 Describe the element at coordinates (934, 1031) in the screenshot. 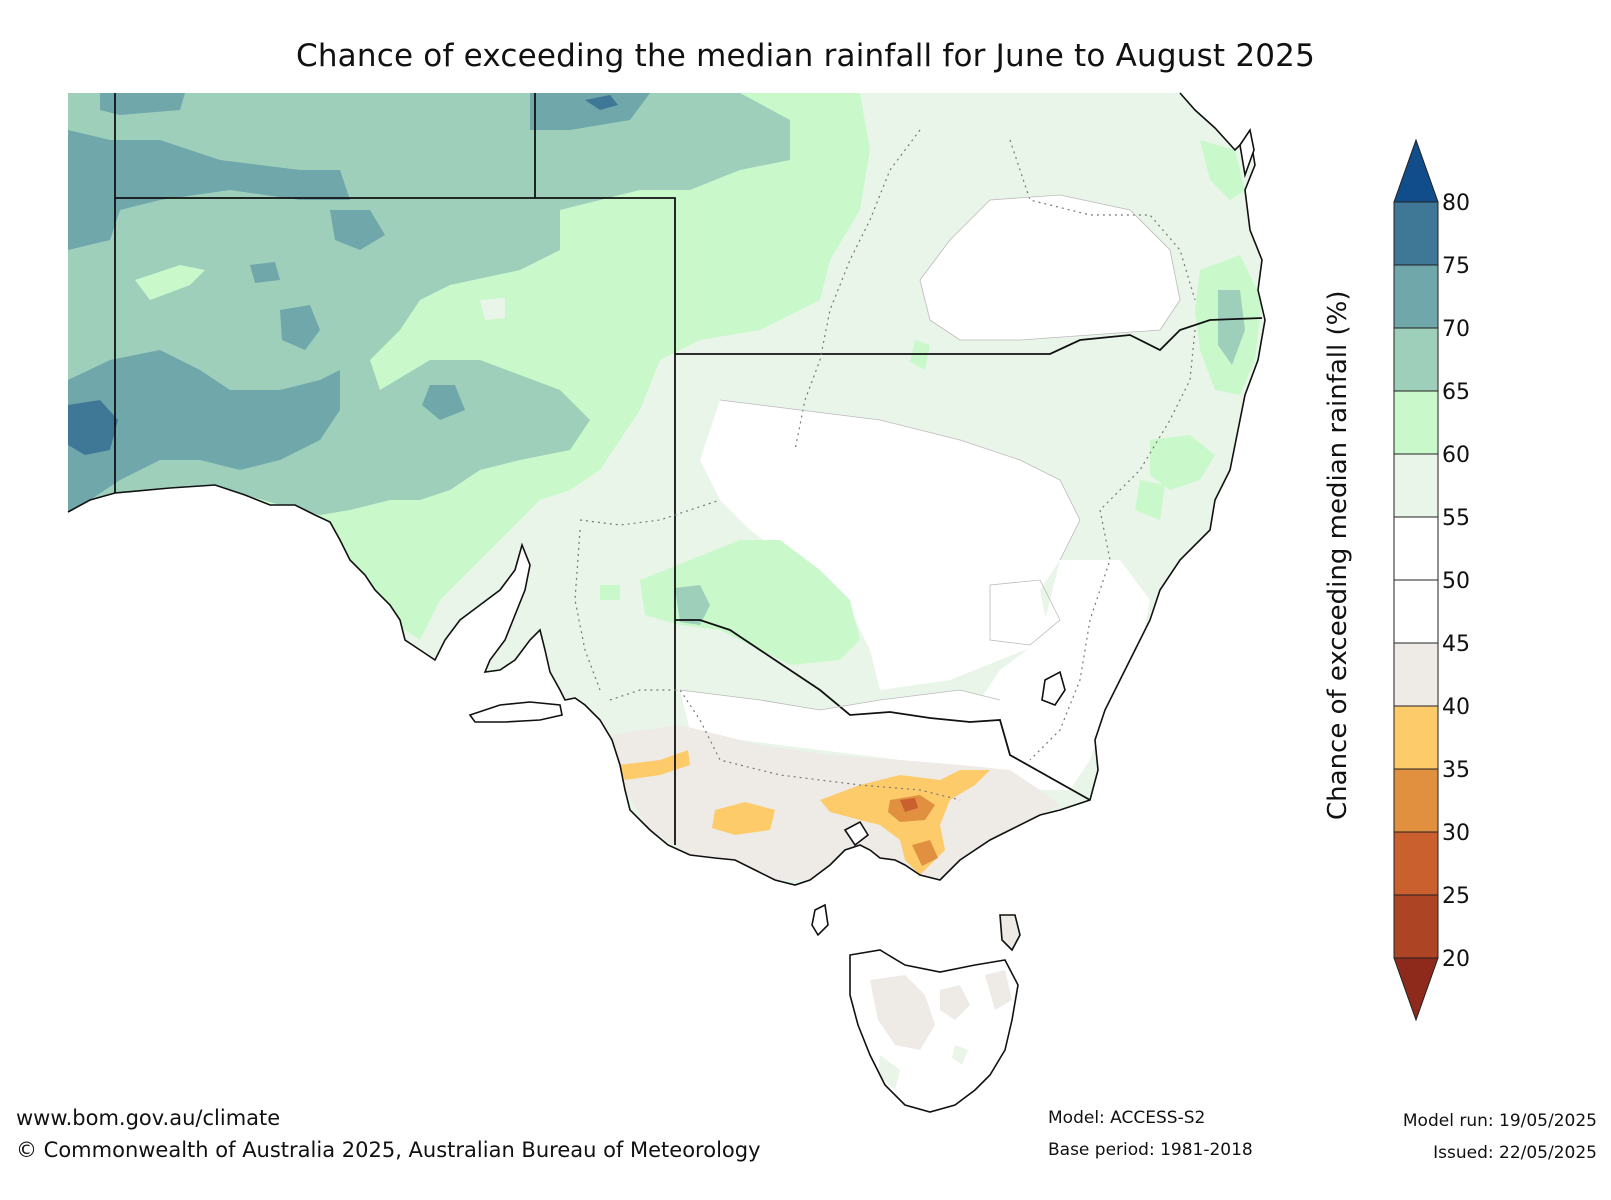

I see `tasmania-shading` at that location.